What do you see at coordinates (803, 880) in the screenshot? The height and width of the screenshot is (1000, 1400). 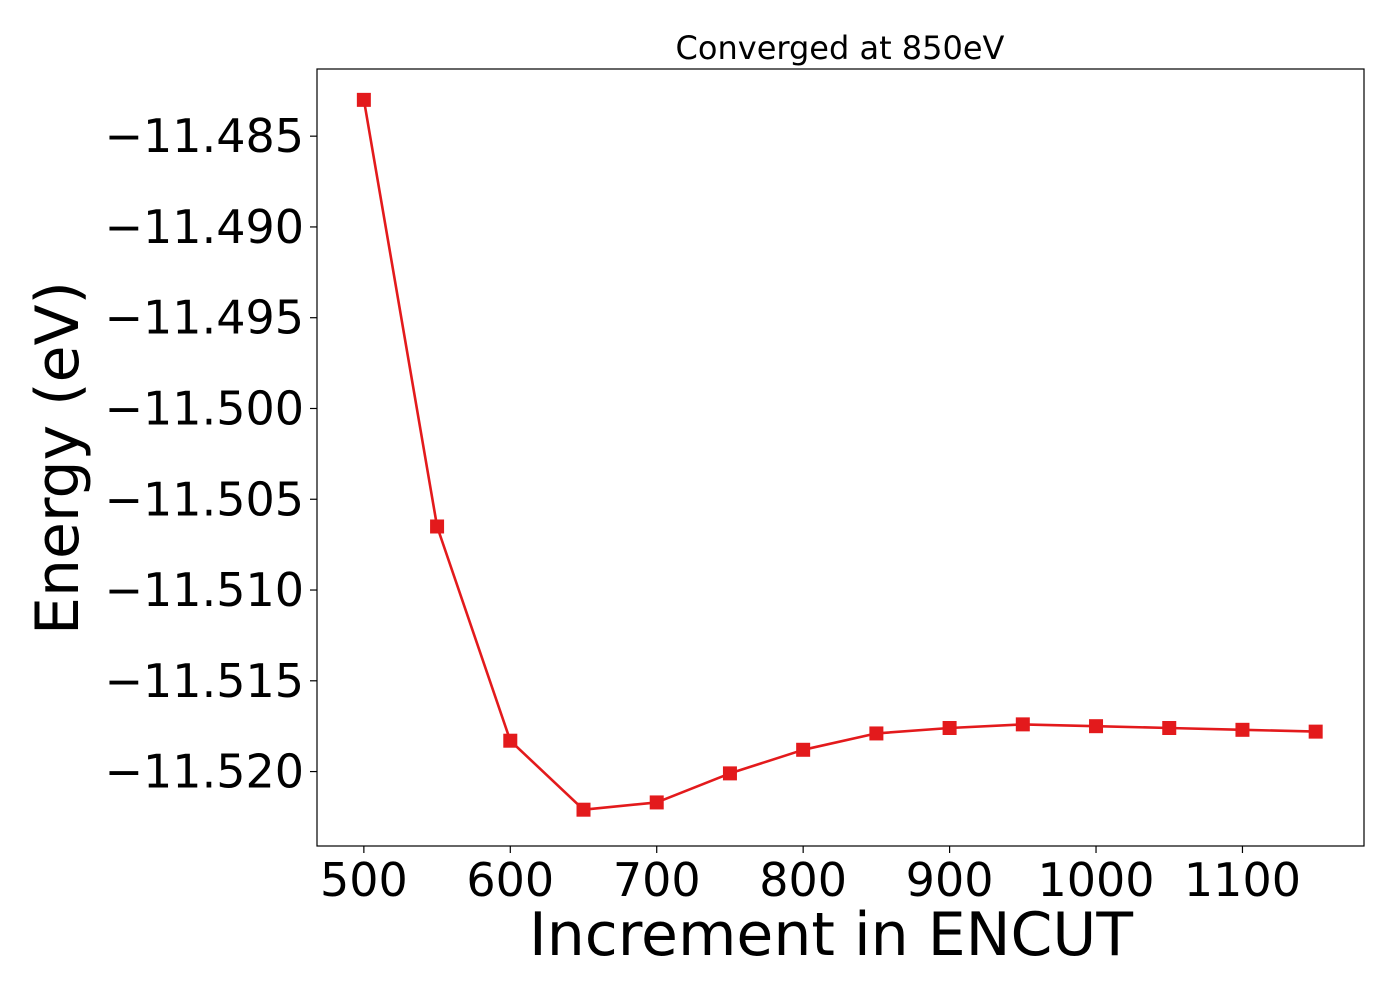 I see `x-tick-label: 800` at bounding box center [803, 880].